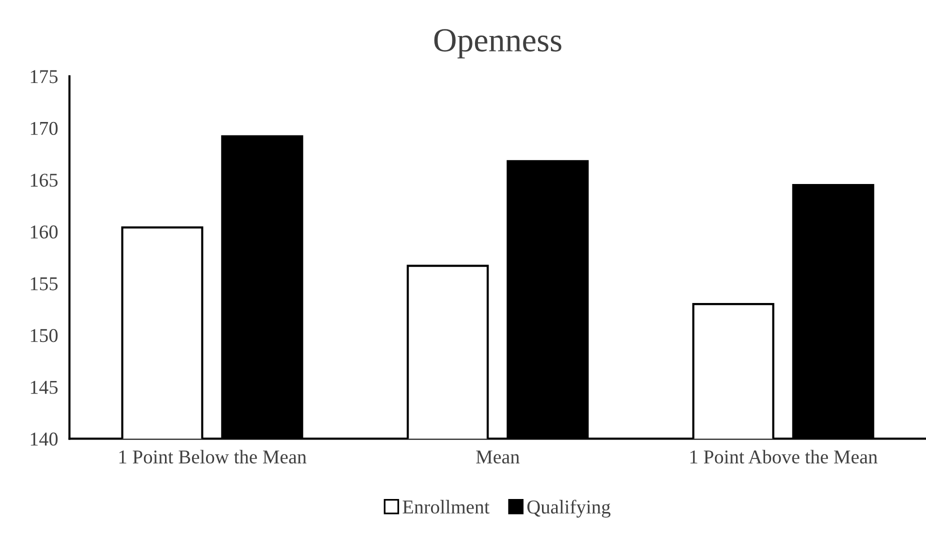 The image size is (926, 537). I want to click on y-tick-label: 155, so click(44, 283).